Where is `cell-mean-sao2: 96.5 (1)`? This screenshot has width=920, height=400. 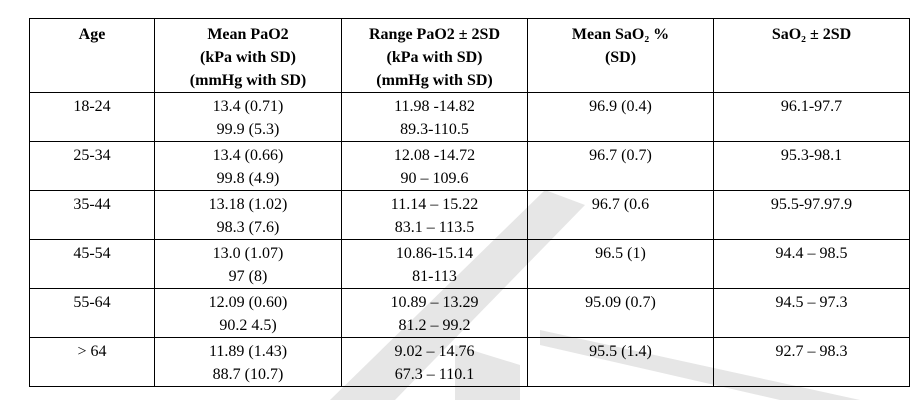 cell-mean-sao2: 96.5 (1) is located at coordinates (620, 264).